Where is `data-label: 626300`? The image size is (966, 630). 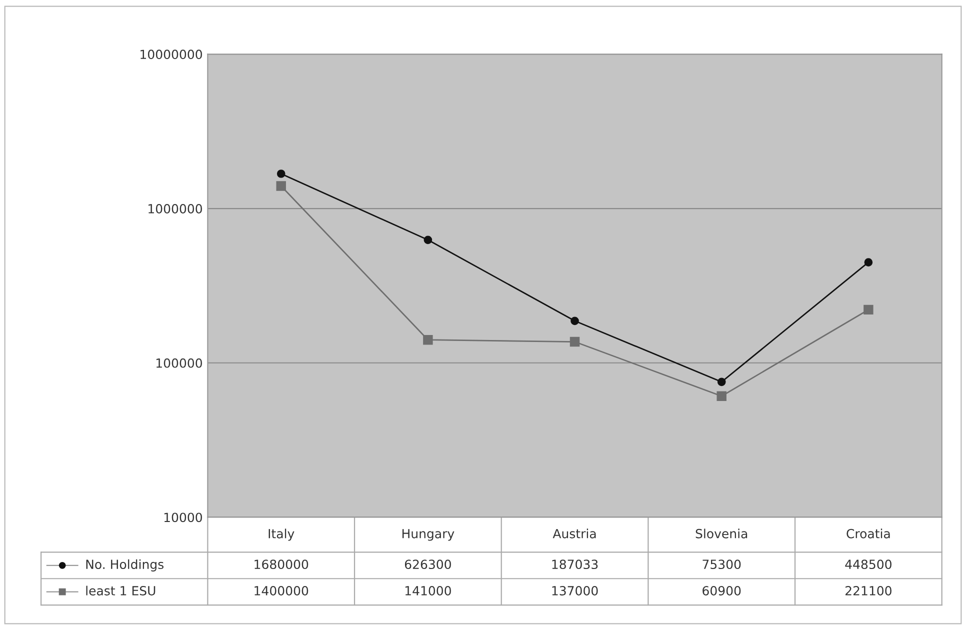 data-label: 626300 is located at coordinates (427, 565).